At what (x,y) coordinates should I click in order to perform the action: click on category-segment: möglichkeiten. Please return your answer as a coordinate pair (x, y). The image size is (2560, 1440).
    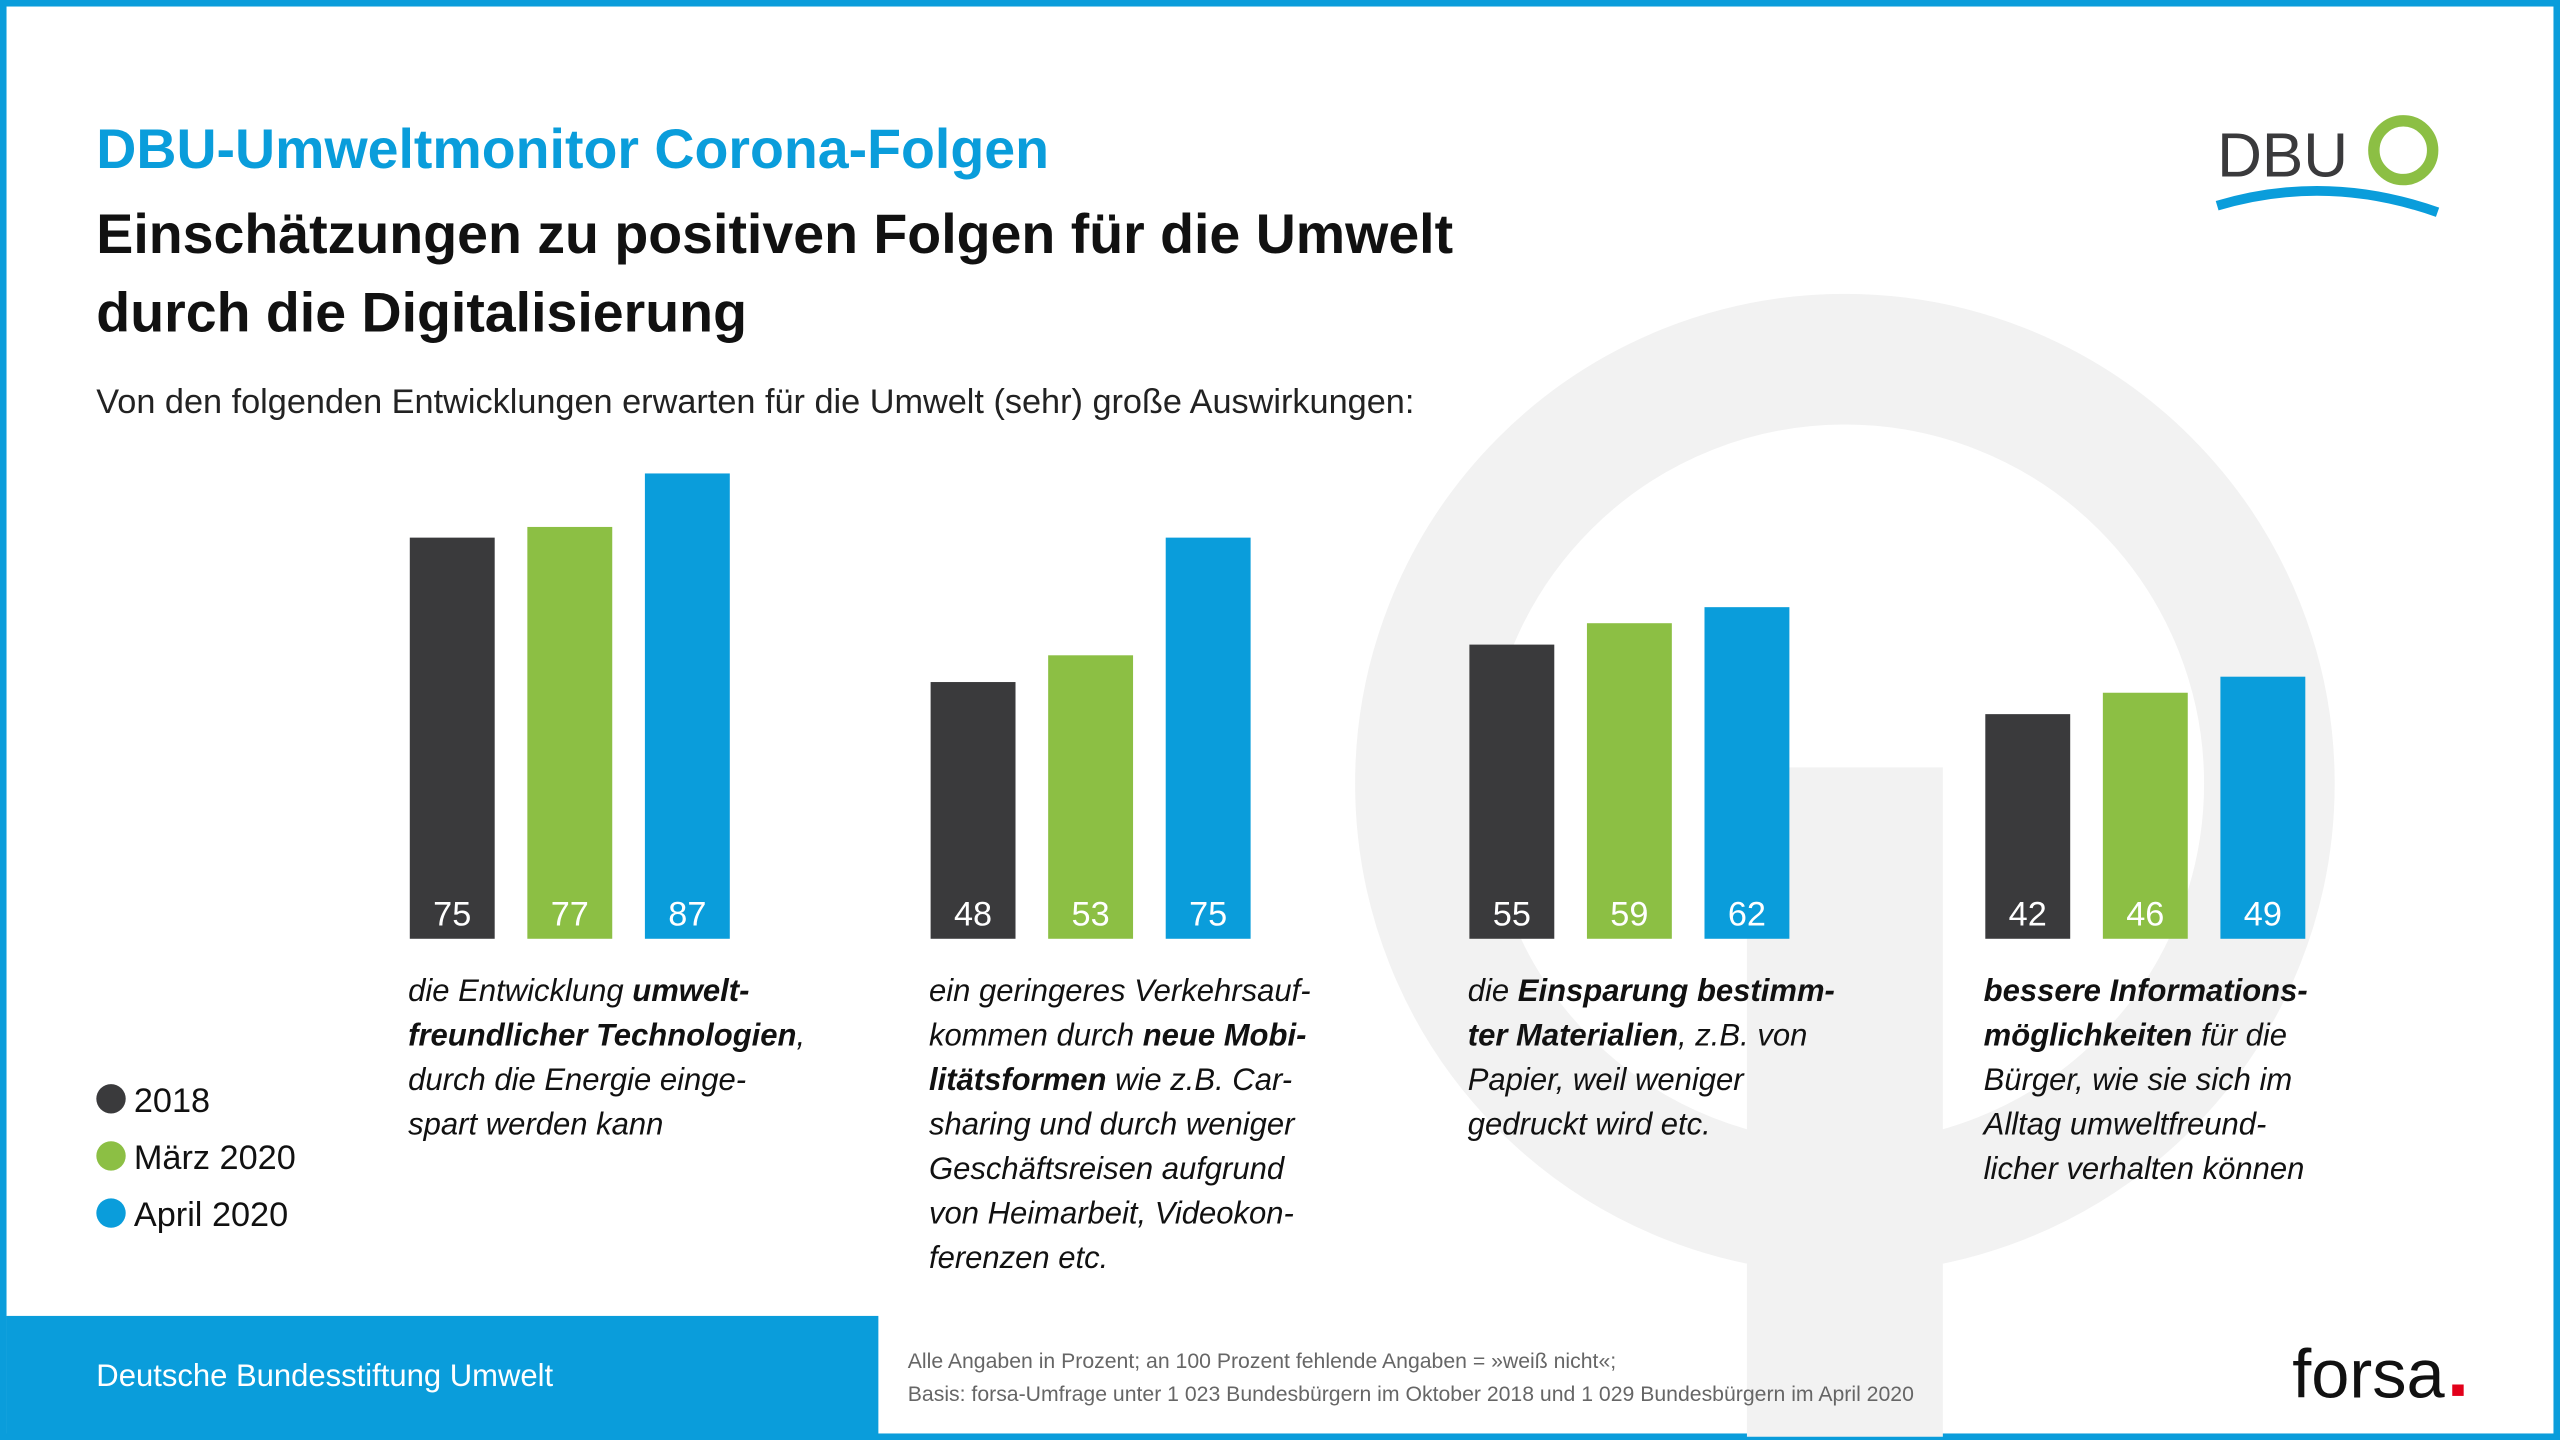
    Looking at the image, I should click on (2088, 1034).